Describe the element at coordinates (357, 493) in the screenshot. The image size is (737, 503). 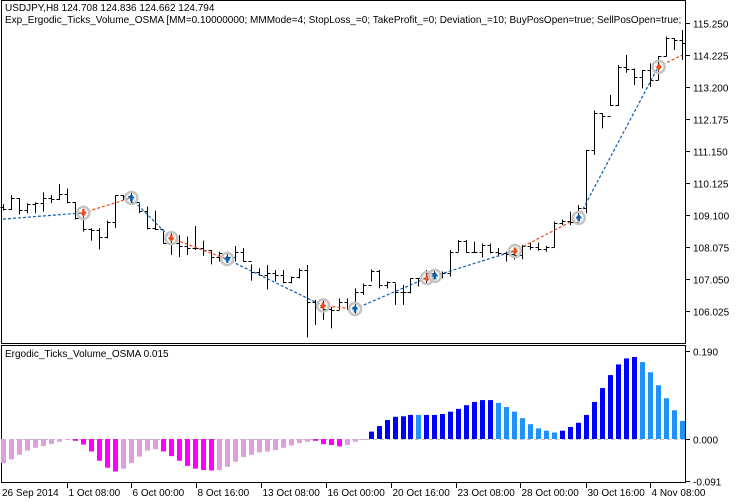
I see `time-tick-label: 16 Oct 00:00` at that location.